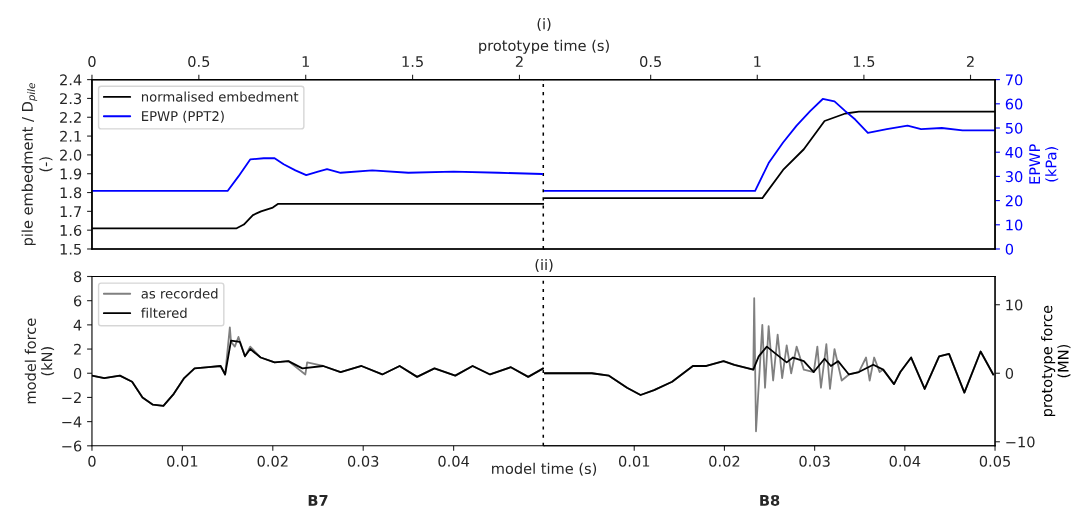  Describe the element at coordinates (544, 469) in the screenshot. I see `x-axis-title: model time (s)` at that location.